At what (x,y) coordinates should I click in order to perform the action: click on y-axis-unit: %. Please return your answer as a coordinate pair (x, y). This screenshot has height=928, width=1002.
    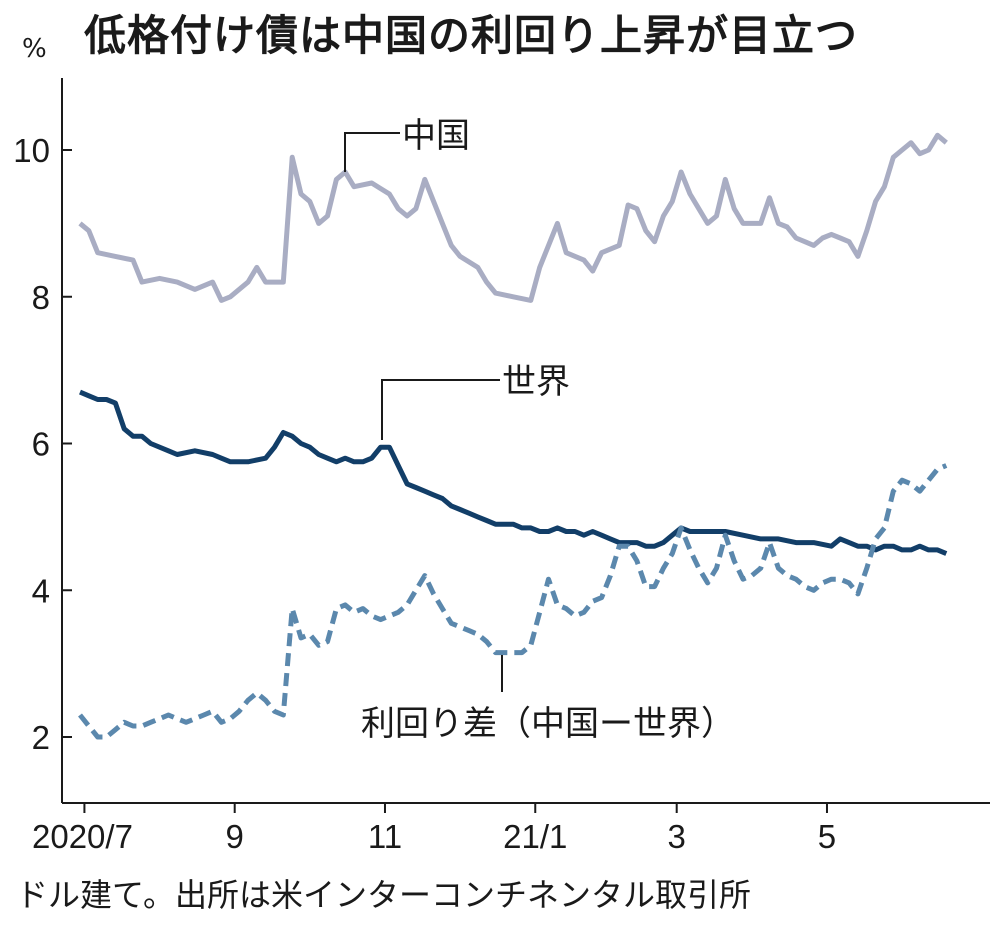
    Looking at the image, I should click on (34, 49).